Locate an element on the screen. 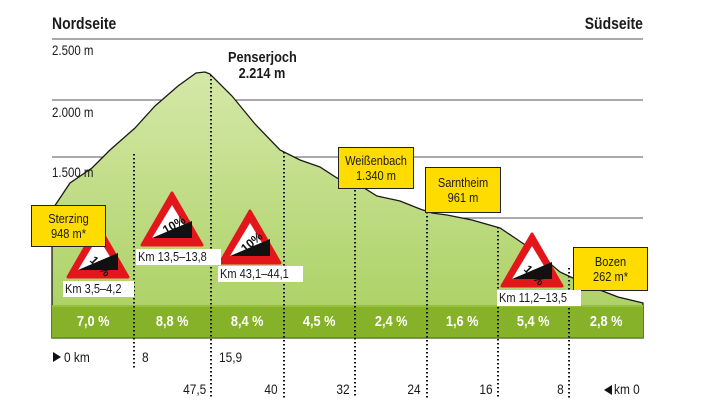  y-label-2000: 2.000 m is located at coordinates (73, 112).